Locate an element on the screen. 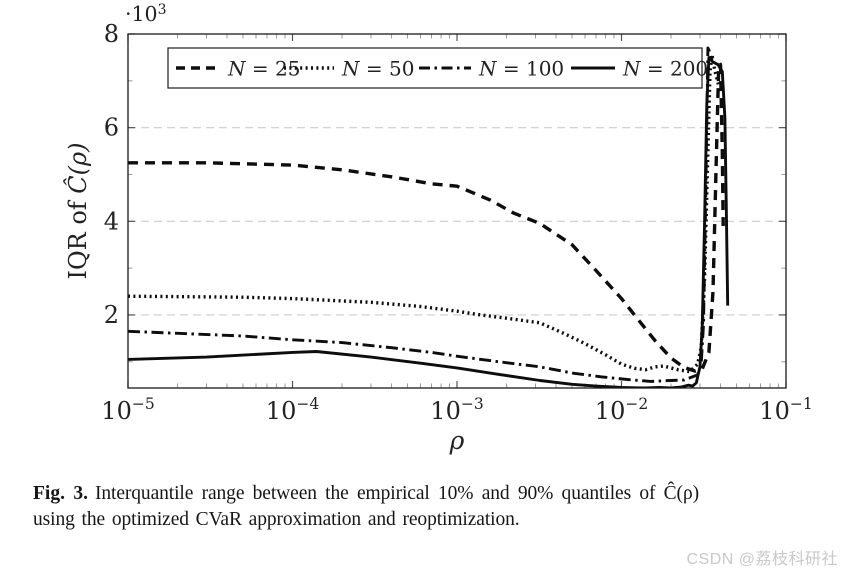 The width and height of the screenshot is (864, 579). x-tick-label: 10⁻² is located at coordinates (621, 410).